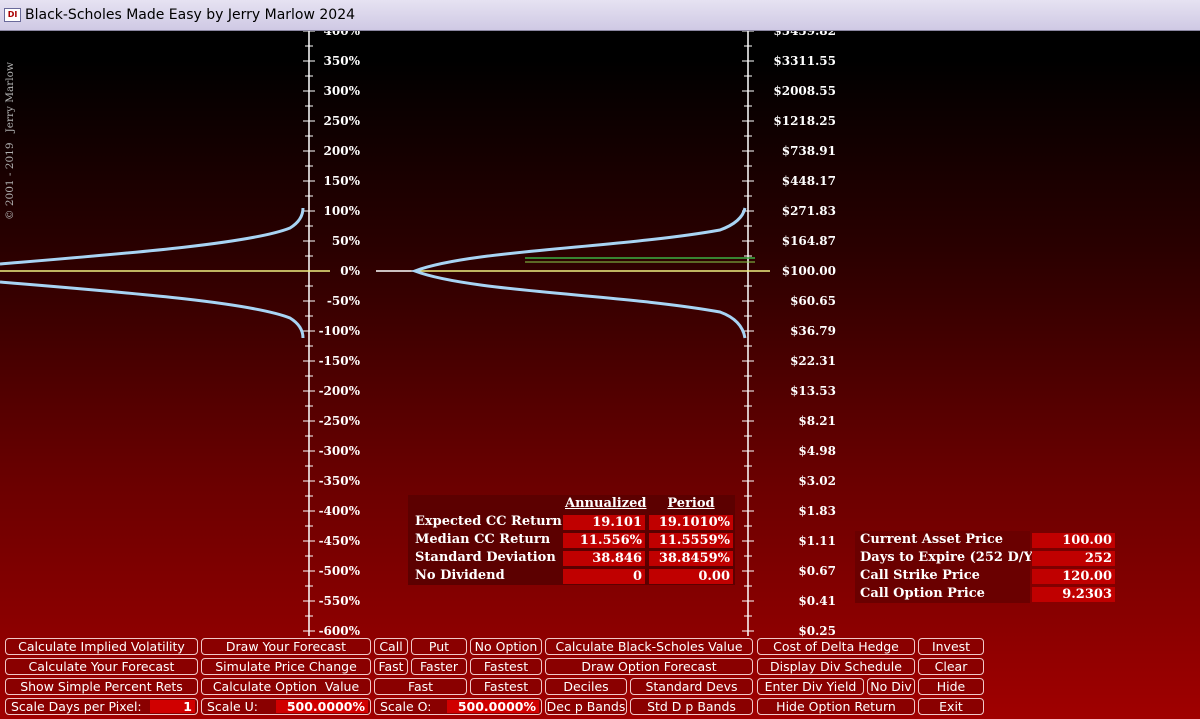  I want to click on button: Draw Your Forecast, so click(286, 646).